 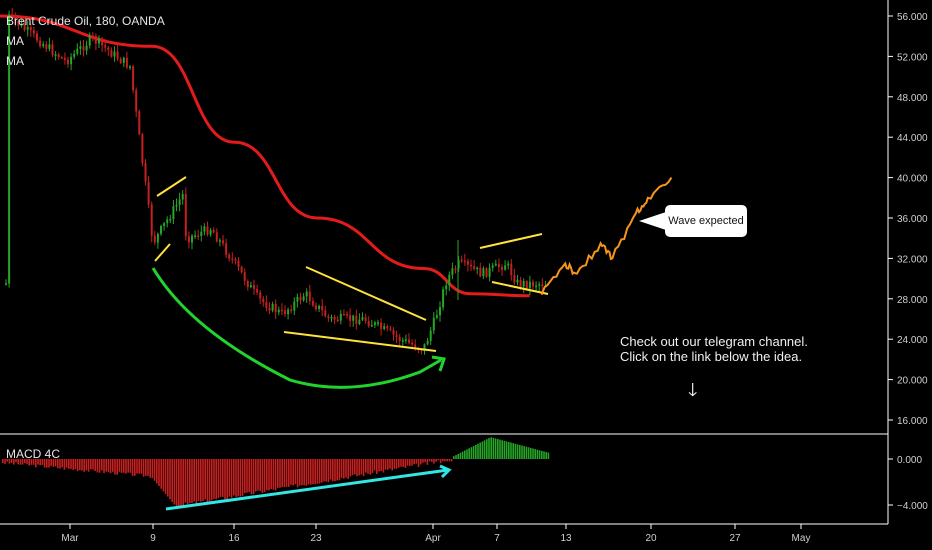 What do you see at coordinates (15, 61) in the screenshot?
I see `indicator-ma-2: MA` at bounding box center [15, 61].